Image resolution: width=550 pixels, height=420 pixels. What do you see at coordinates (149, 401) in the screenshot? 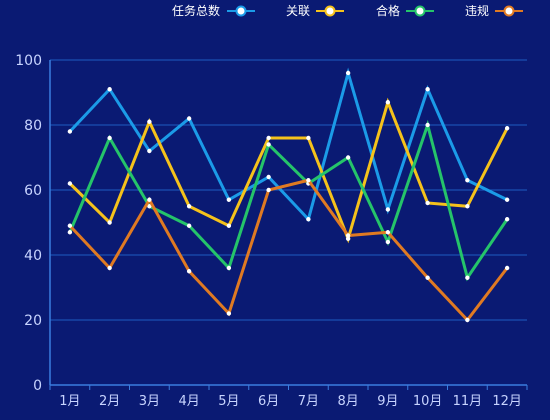
I see `x-tick-label: 3月` at bounding box center [149, 401].